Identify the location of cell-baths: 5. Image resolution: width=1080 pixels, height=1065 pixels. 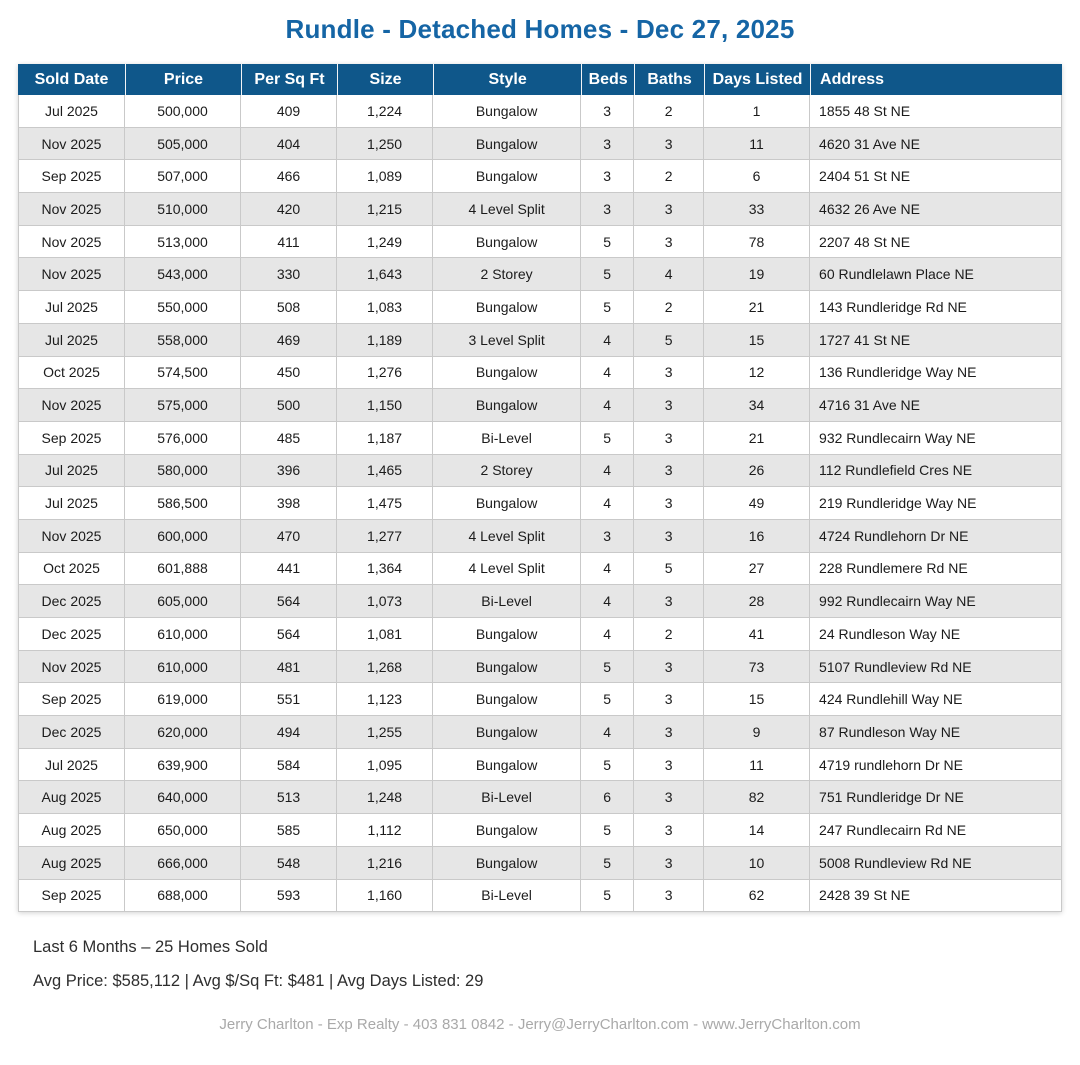
(669, 569).